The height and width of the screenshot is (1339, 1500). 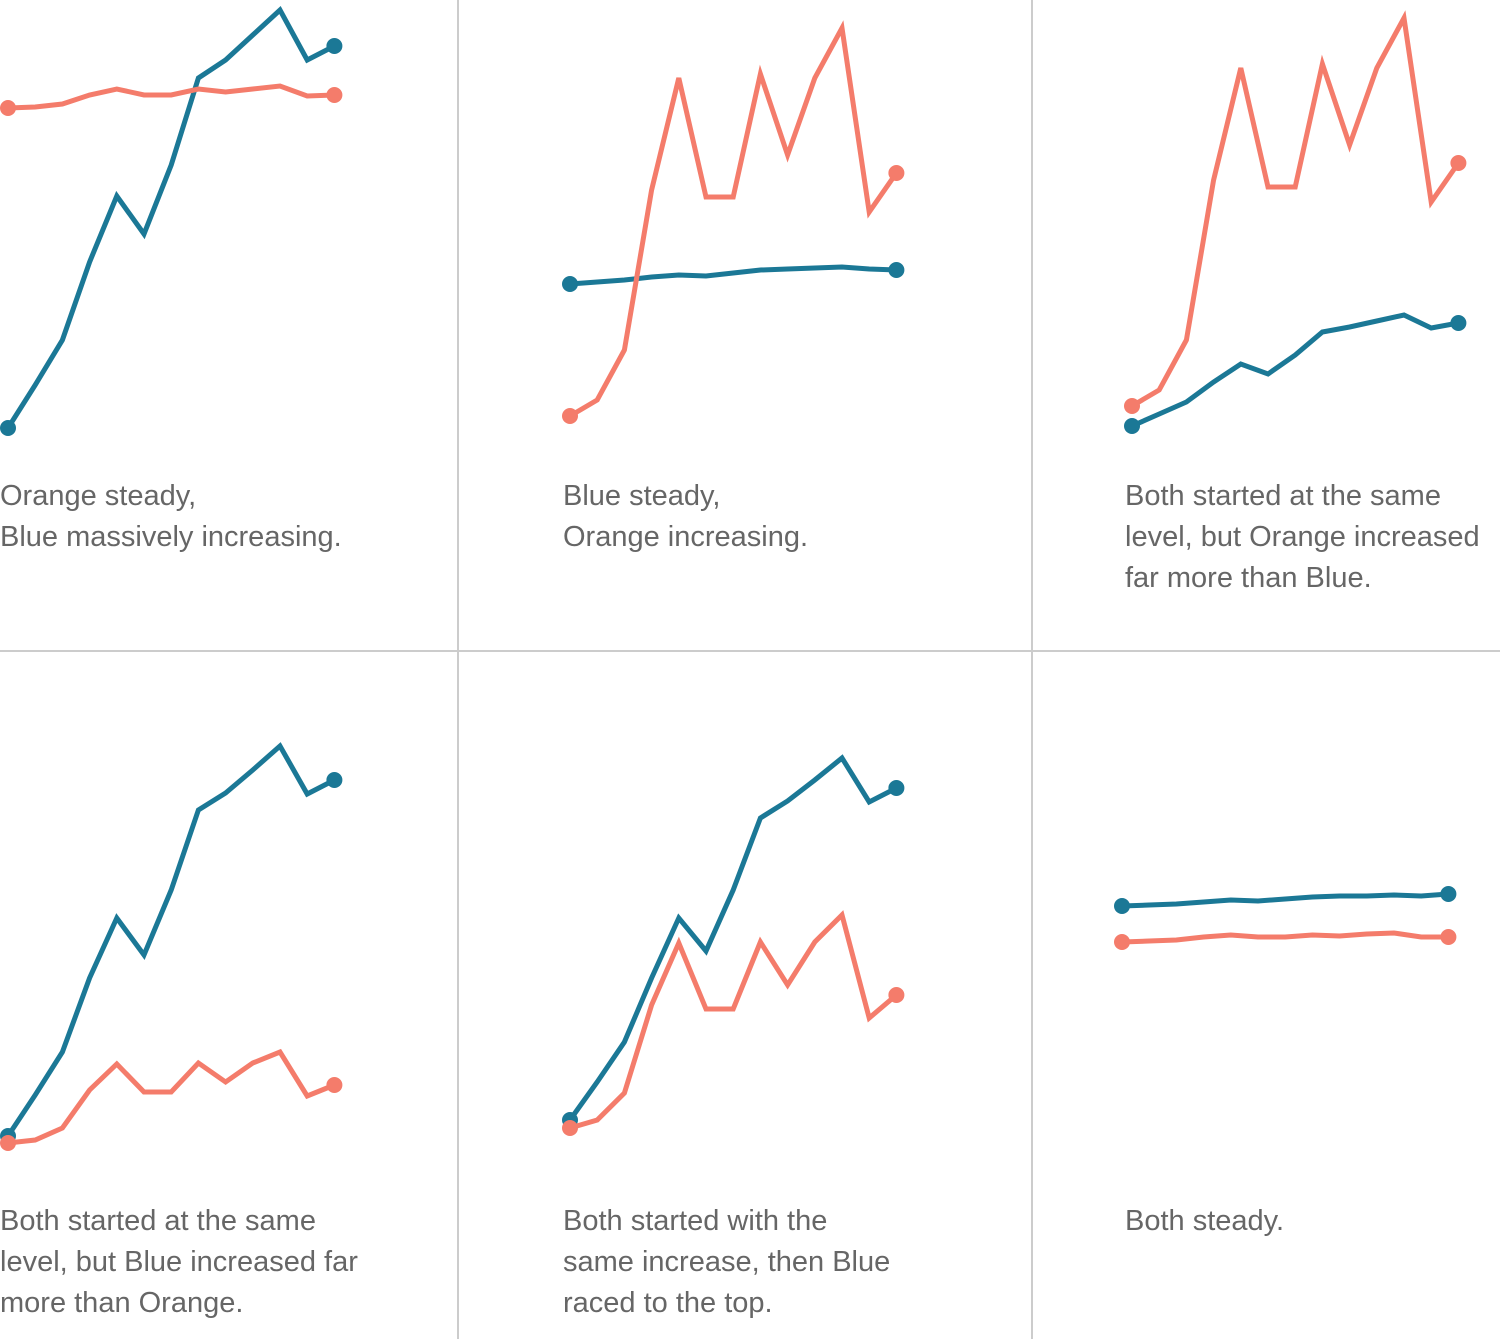 What do you see at coordinates (179, 1262) in the screenshot?
I see `caption: level, but Blue increased far` at bounding box center [179, 1262].